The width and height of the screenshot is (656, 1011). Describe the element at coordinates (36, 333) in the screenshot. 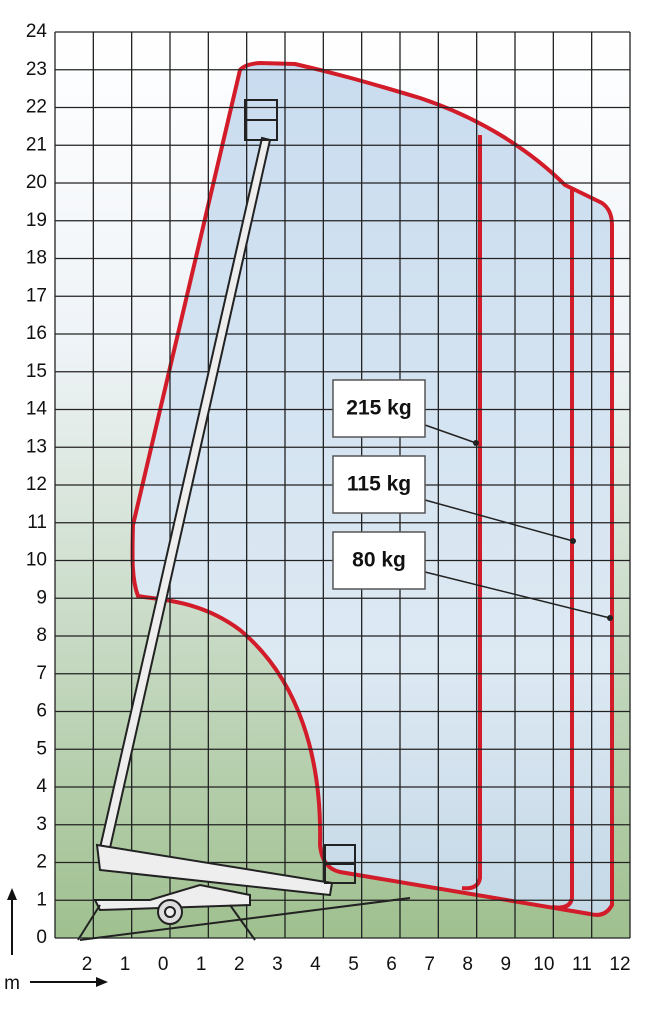

I see `y-tick-label: 16` at that location.